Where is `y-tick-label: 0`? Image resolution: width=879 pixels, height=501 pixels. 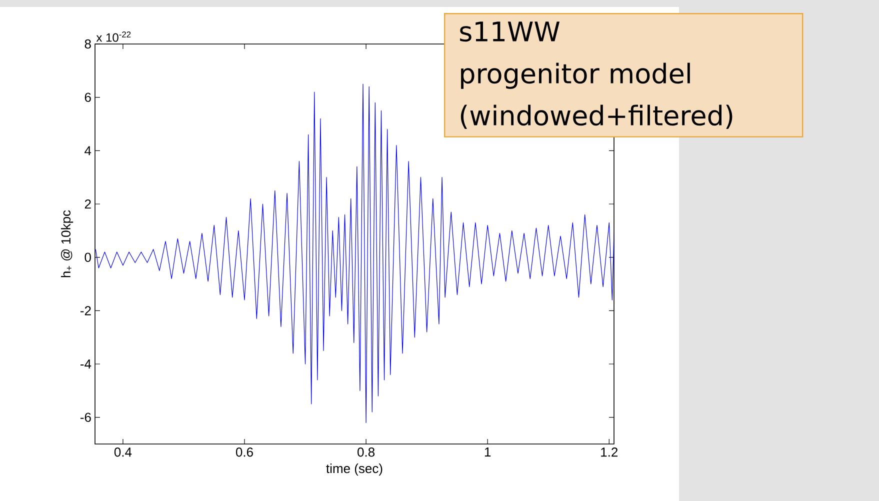 y-tick-label: 0 is located at coordinates (87, 257).